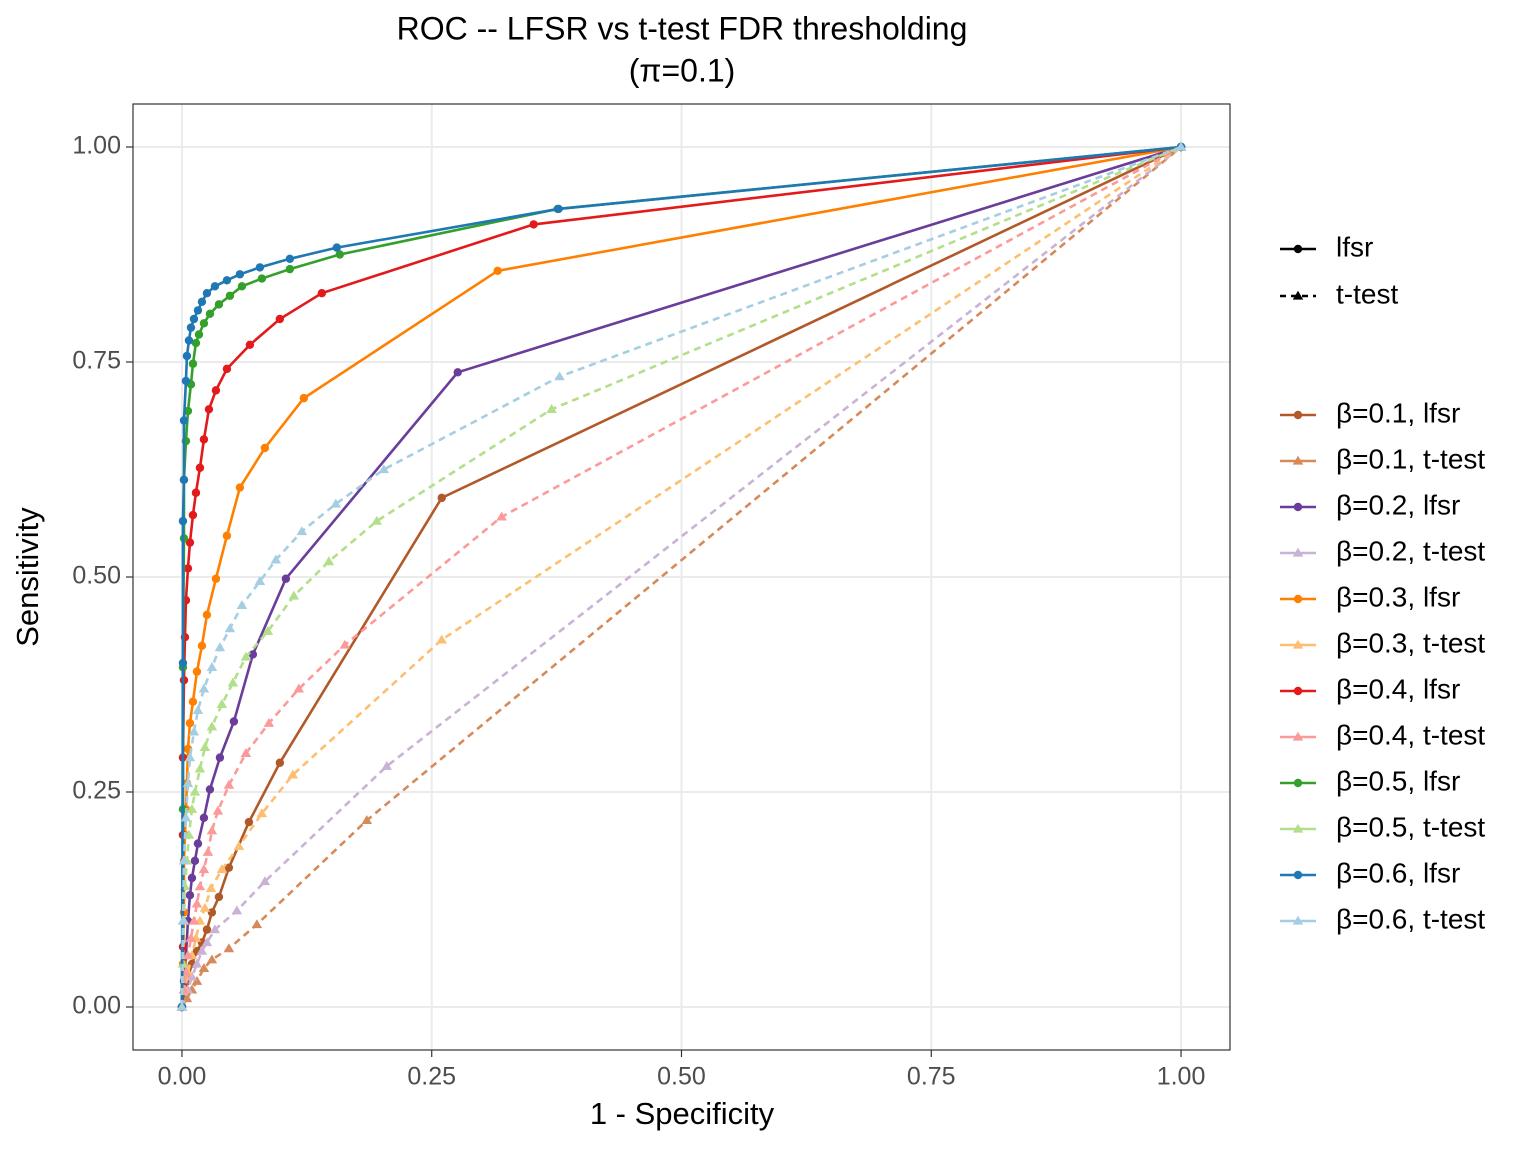  What do you see at coordinates (1398, 688) in the screenshot?
I see `legend-label: β=0.4, lfsr` at bounding box center [1398, 688].